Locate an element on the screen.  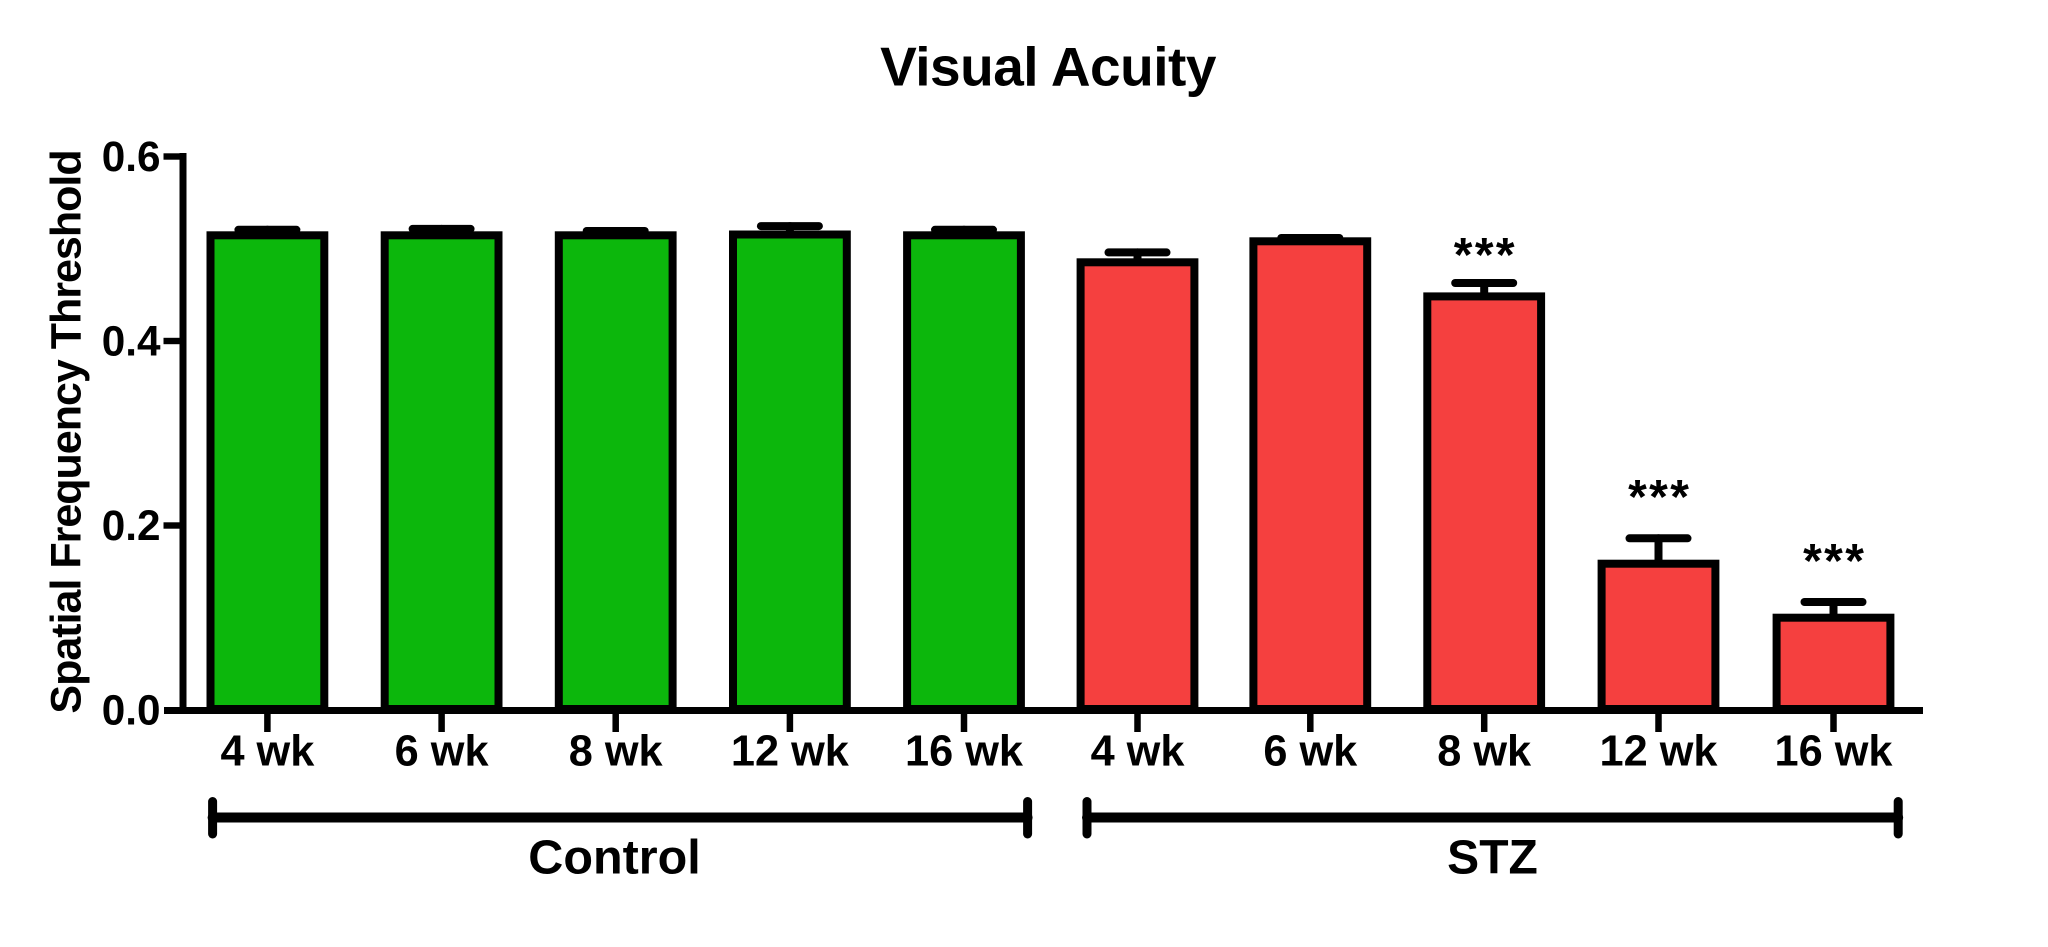
svg-text: 0.4 is located at coordinates (131, 341).